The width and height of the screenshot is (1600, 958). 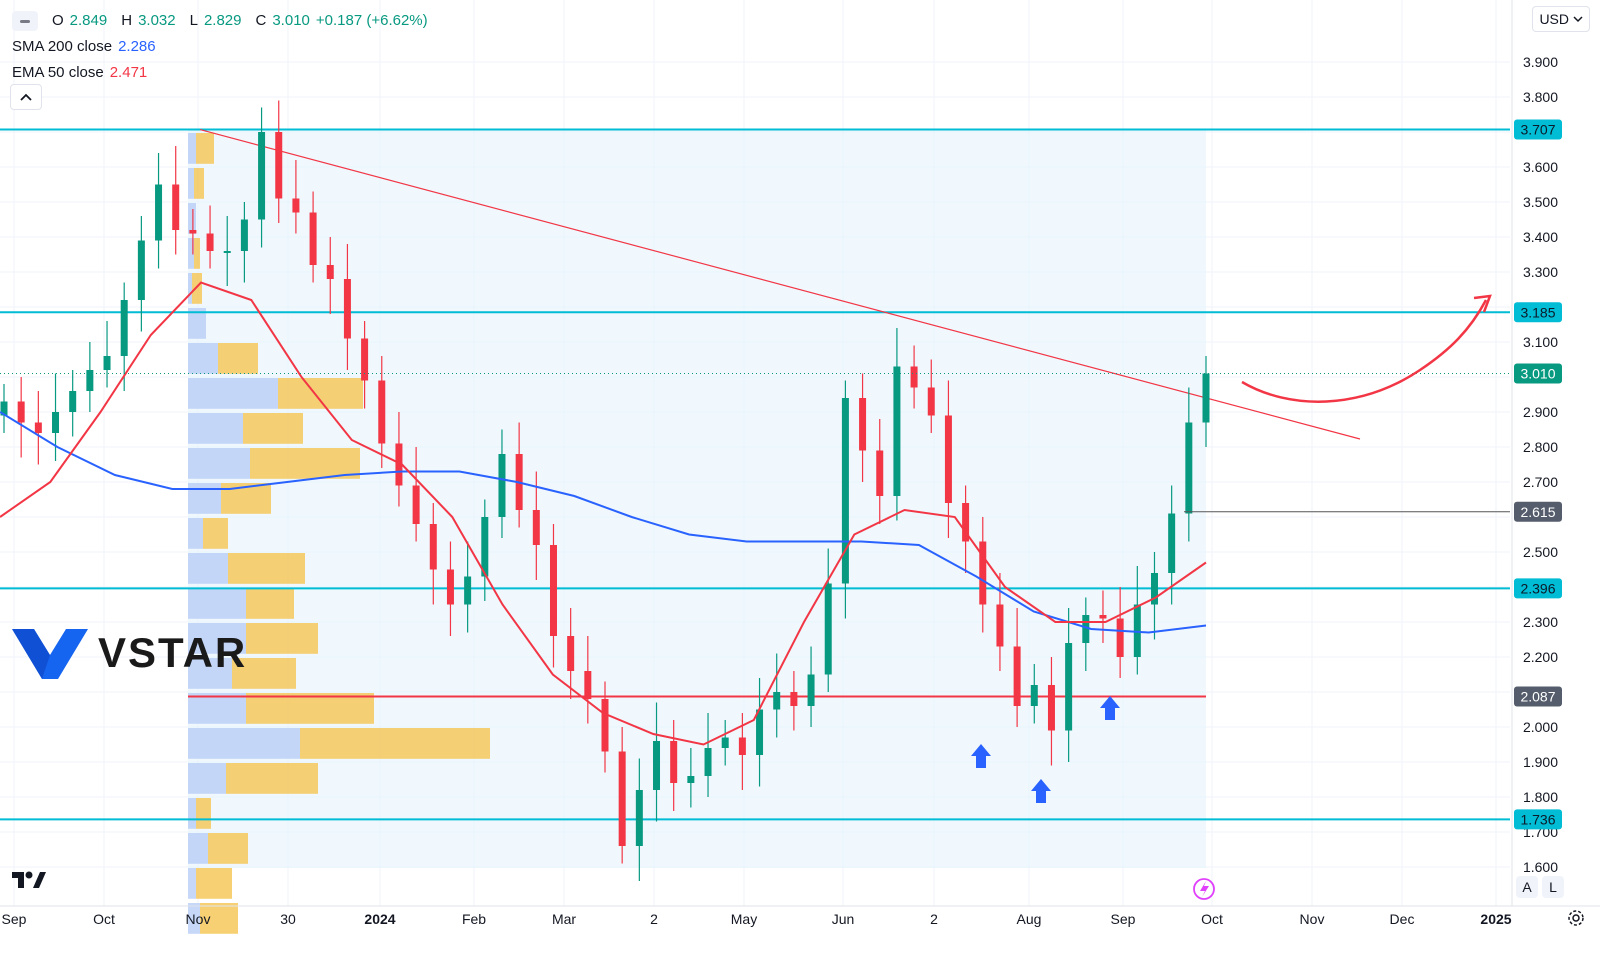 I want to click on price-tag-label: 2.087, so click(x=1537, y=697).